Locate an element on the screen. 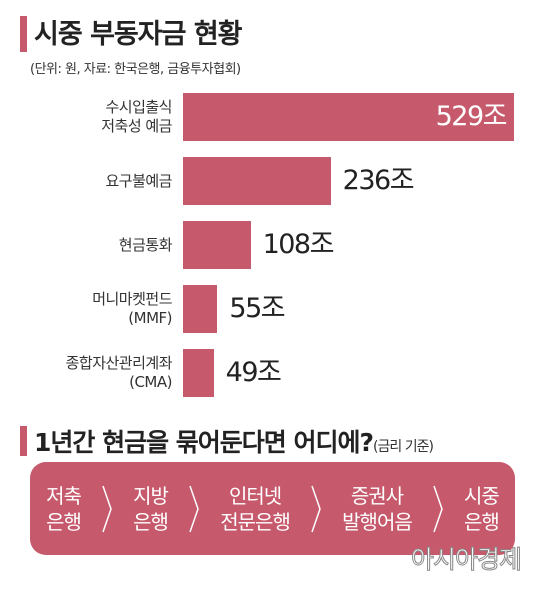  ranking-item: 지방 은행 is located at coordinates (151, 508).